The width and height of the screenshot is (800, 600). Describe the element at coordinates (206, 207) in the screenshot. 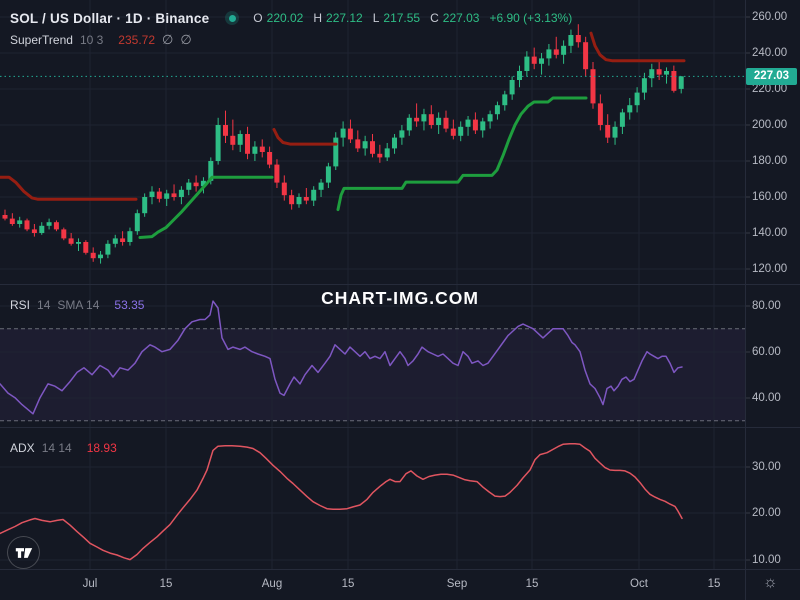

I see `supertrend-up-line` at that location.